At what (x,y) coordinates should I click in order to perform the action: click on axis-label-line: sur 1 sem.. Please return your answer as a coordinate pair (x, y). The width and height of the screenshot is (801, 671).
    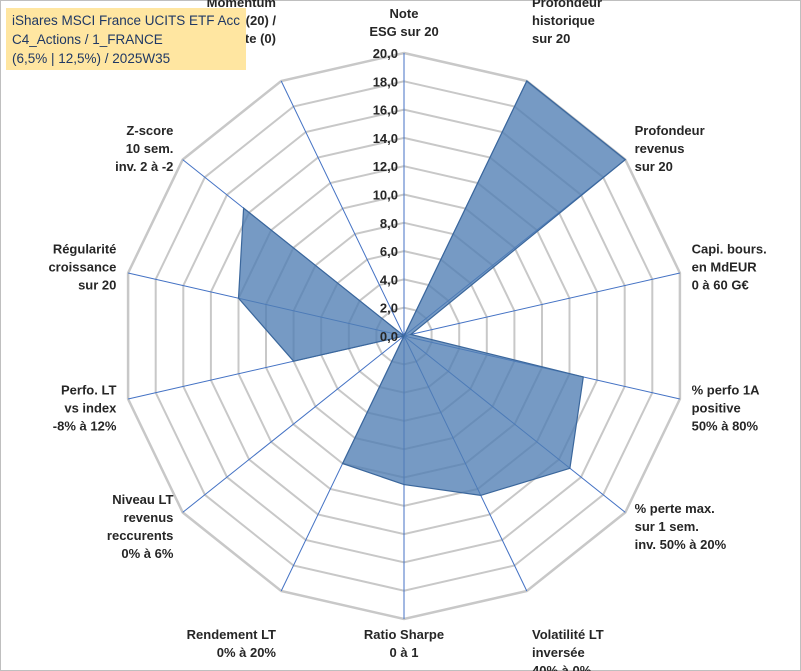
    Looking at the image, I should click on (667, 526).